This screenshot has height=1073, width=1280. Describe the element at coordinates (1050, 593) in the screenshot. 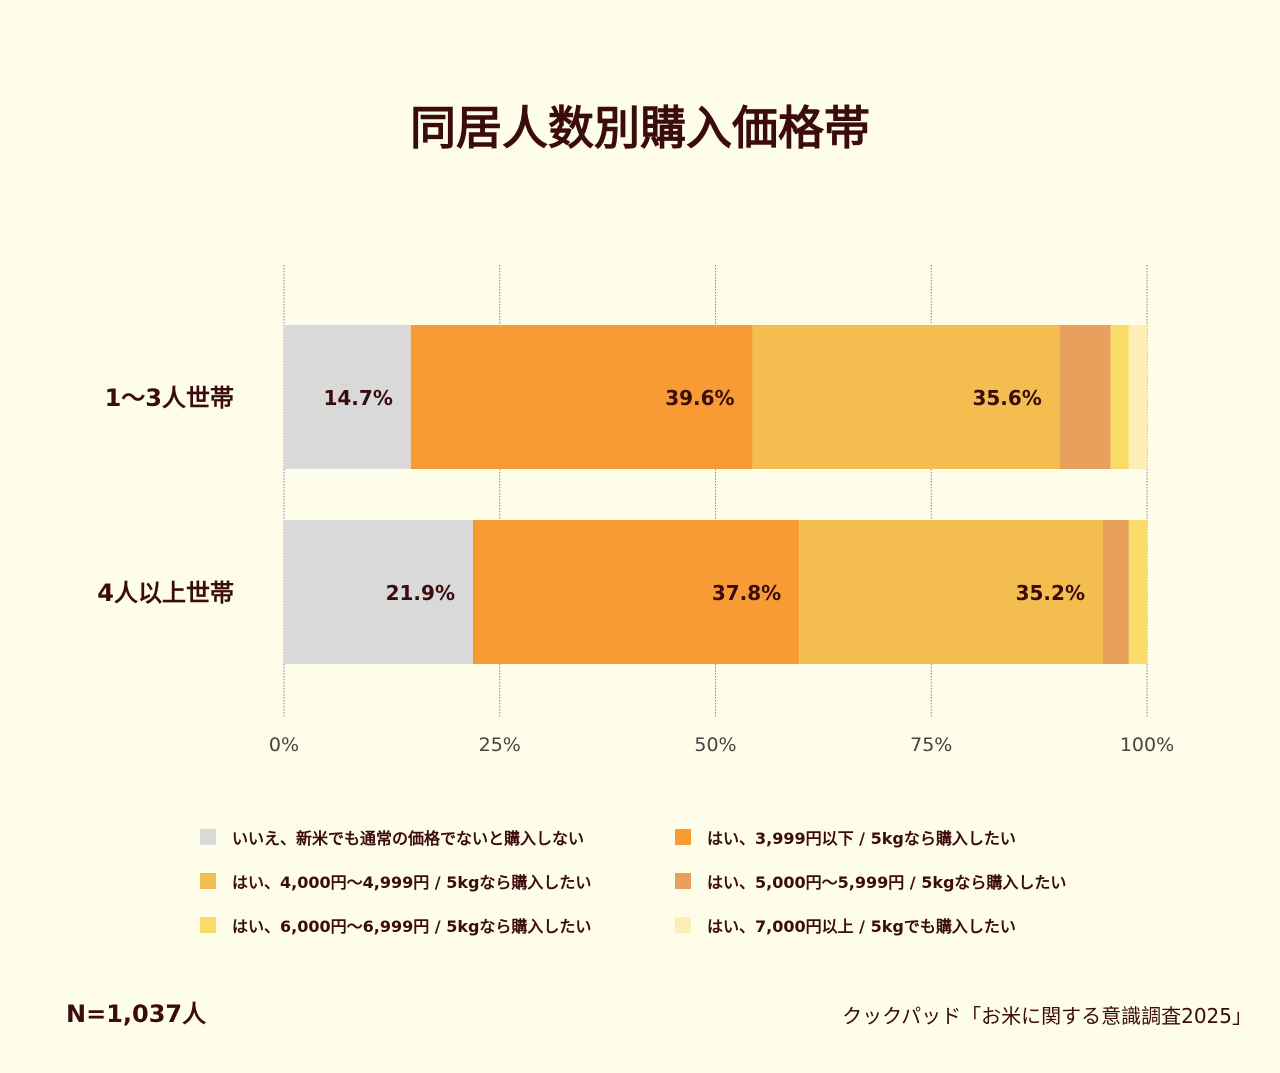

I see `data-label: 35.2%` at that location.